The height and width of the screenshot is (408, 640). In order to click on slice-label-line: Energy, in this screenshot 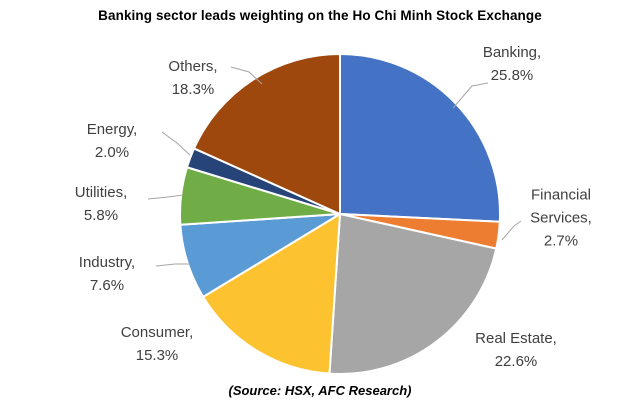, I will do `click(112, 129)`.